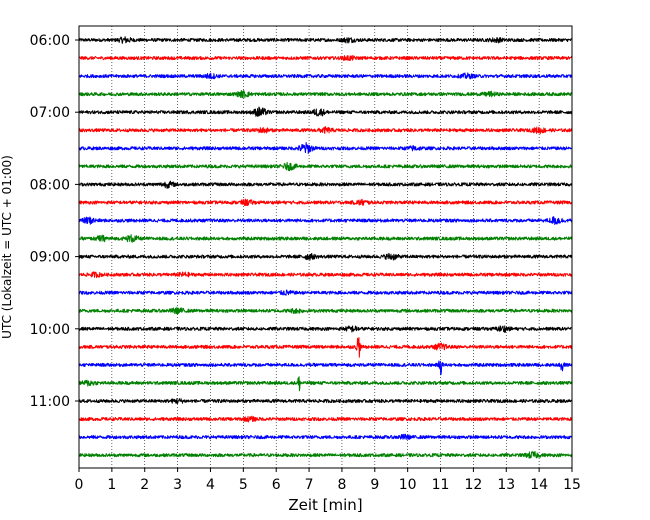  Describe the element at coordinates (50, 258) in the screenshot. I see `y-tick-label-0900: 09:00` at that location.